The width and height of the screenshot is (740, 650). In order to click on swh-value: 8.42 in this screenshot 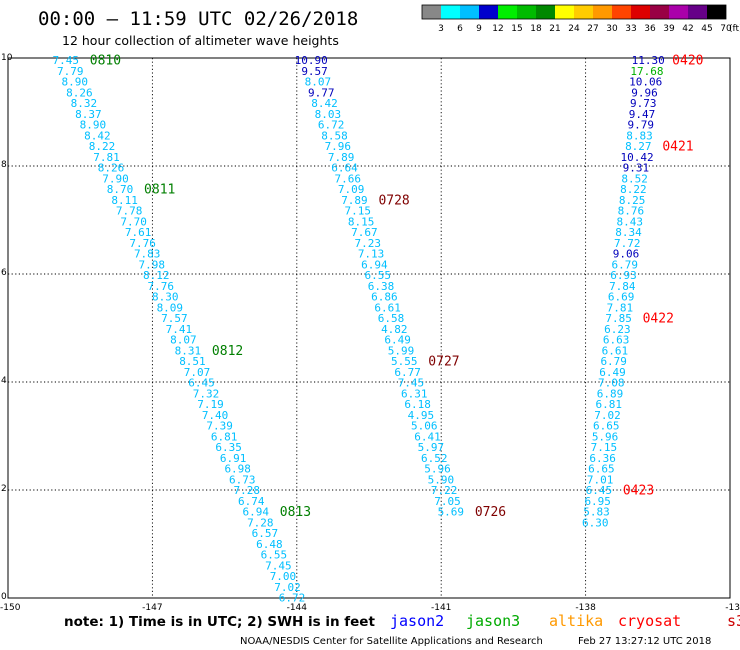, I will do `click(324, 103)`.